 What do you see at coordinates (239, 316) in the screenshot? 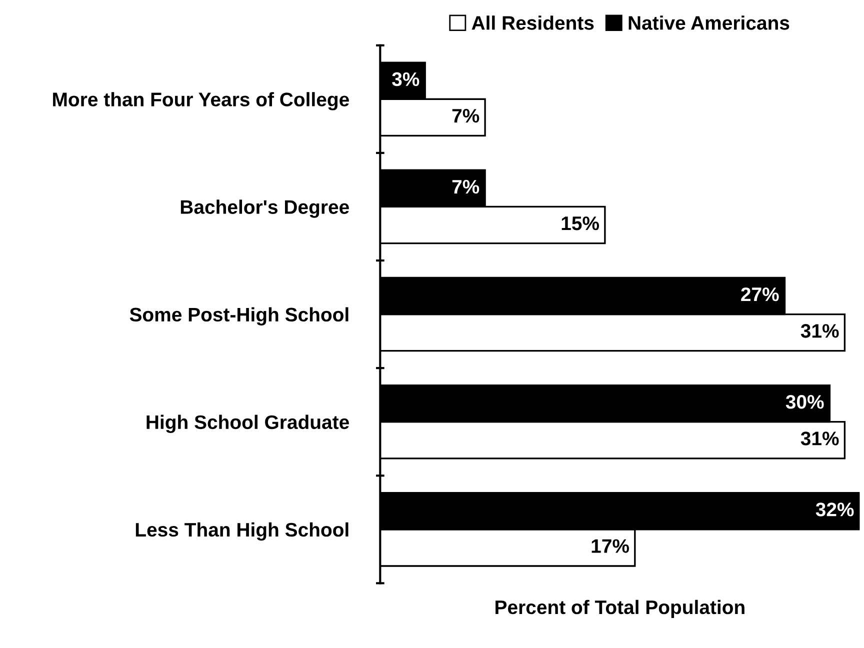
I see `y-tick-label: Some Post-High School` at bounding box center [239, 316].